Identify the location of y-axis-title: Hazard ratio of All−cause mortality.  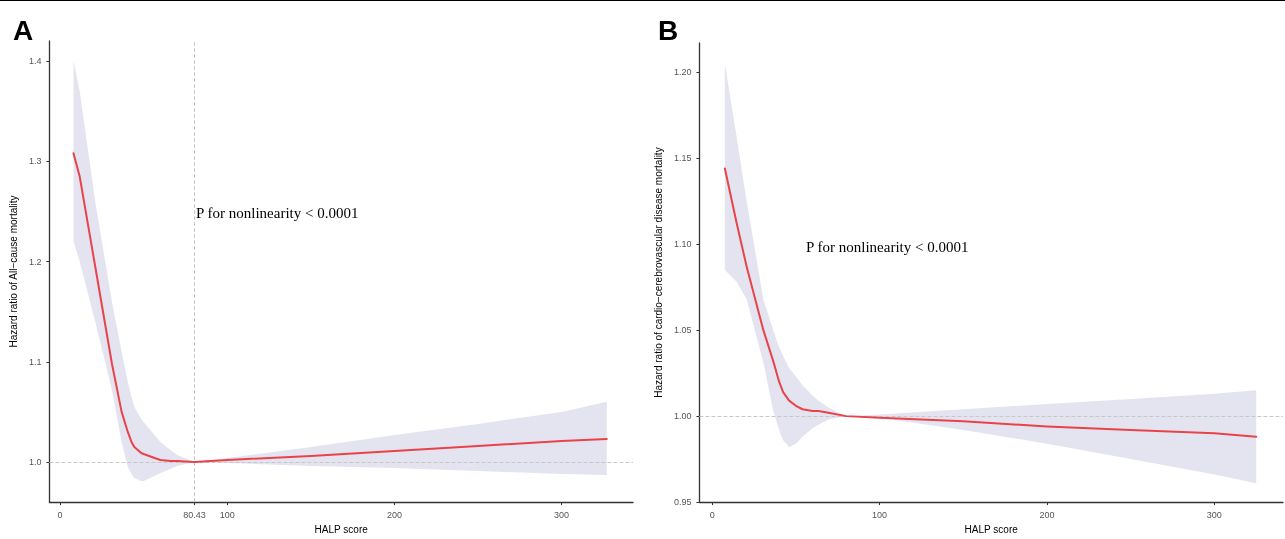
(13, 271).